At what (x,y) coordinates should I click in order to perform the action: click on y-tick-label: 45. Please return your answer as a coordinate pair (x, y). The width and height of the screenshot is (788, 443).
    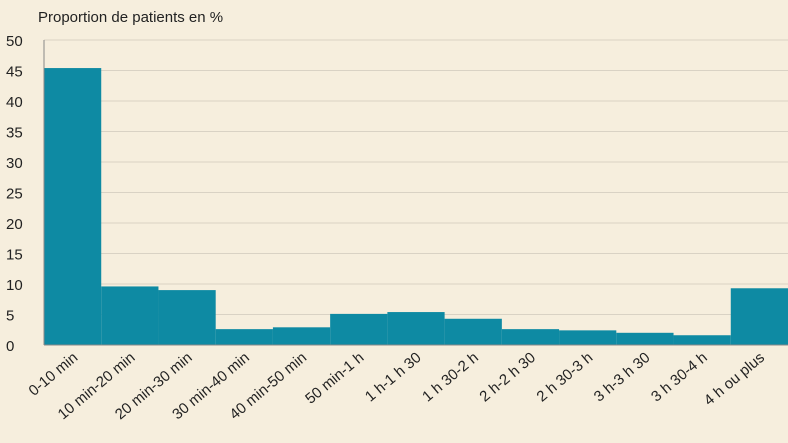
    Looking at the image, I should click on (14, 72).